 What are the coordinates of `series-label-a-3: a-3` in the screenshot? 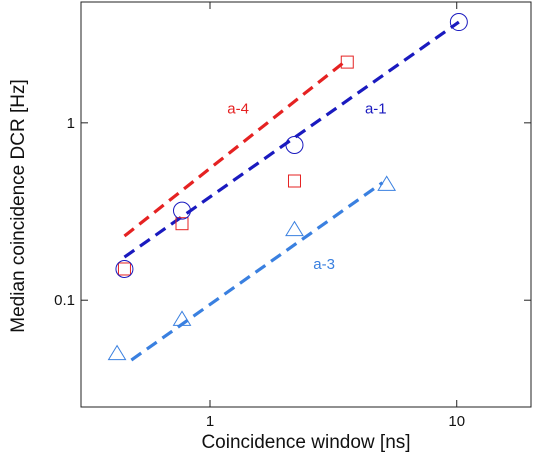 It's located at (324, 264).